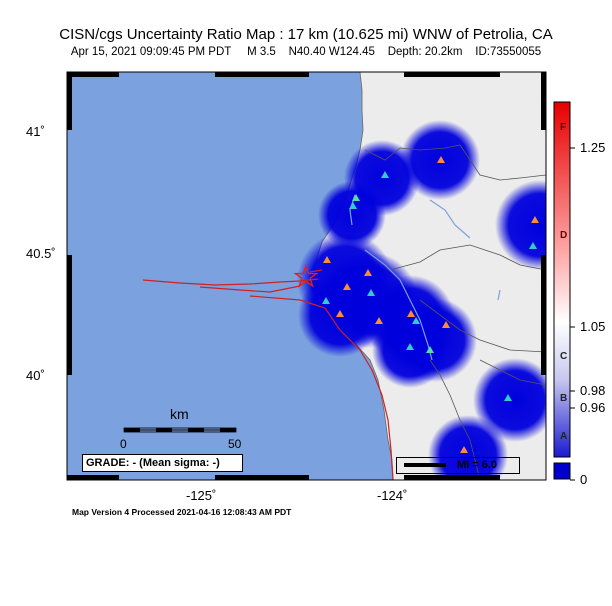  What do you see at coordinates (593, 407) in the screenshot?
I see `cb-tick-0-96: 0.96` at bounding box center [593, 407].